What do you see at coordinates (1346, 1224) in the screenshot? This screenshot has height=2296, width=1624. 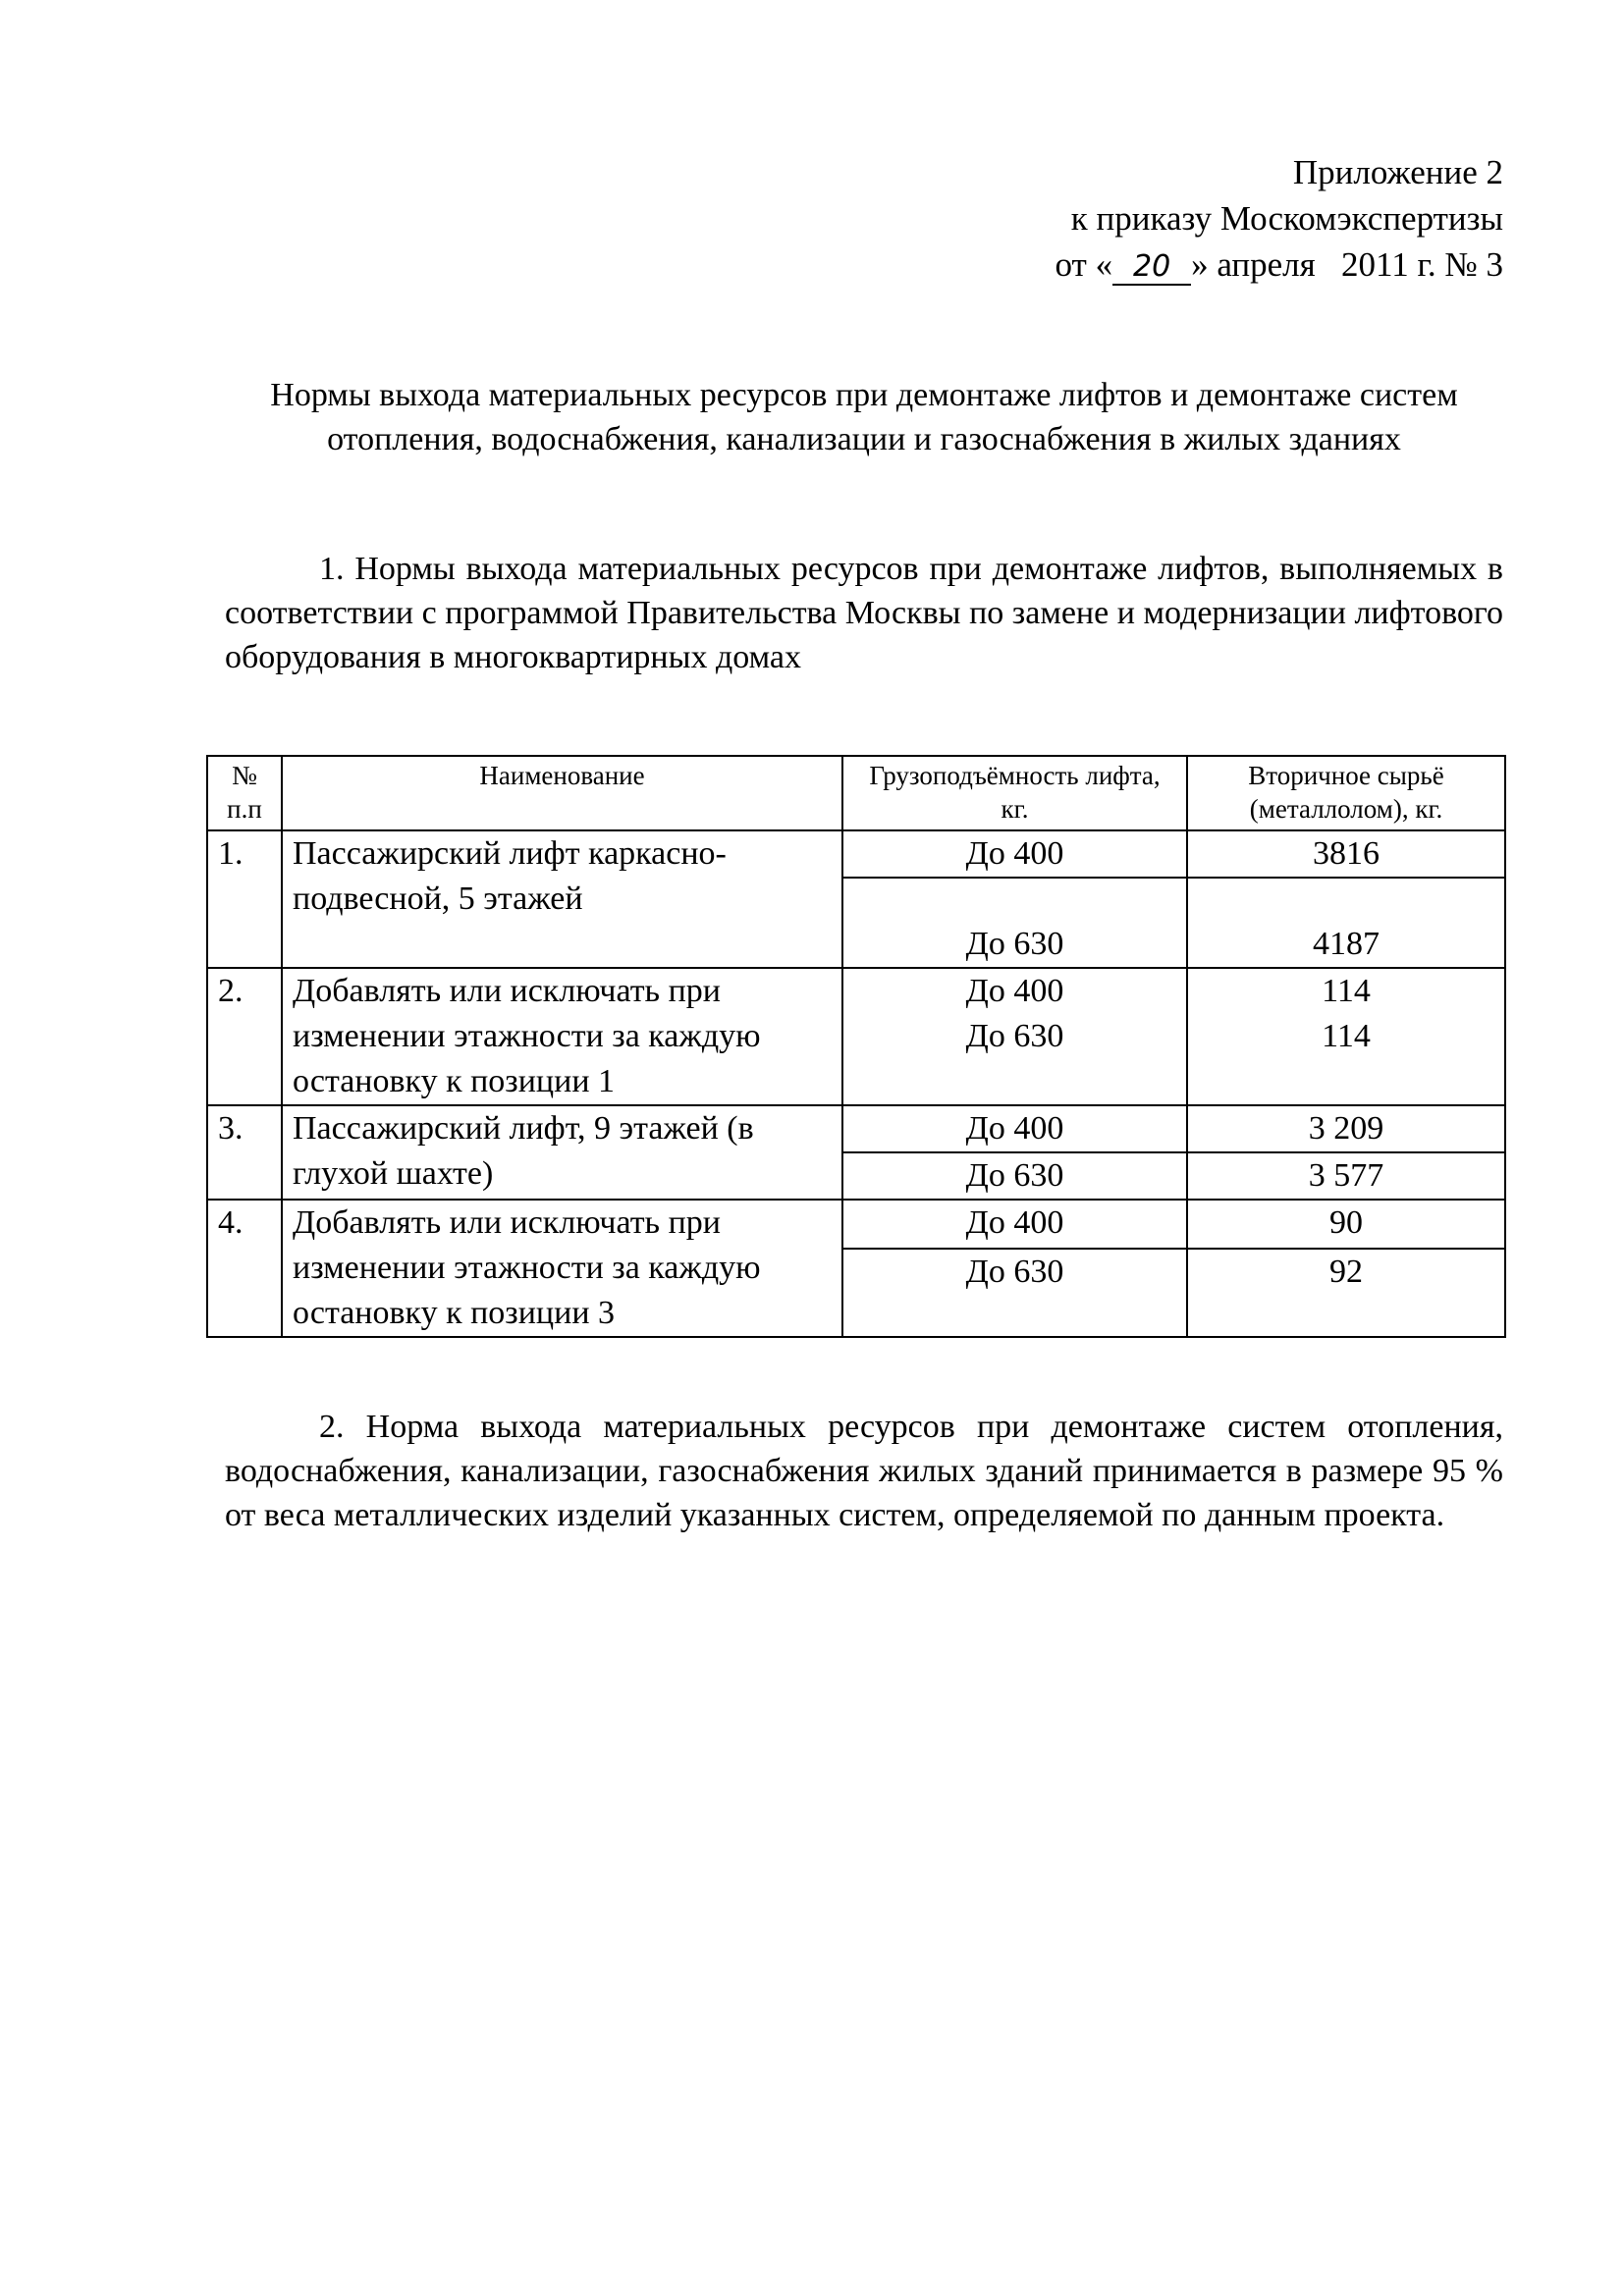 I see `row-scrap: 90` at bounding box center [1346, 1224].